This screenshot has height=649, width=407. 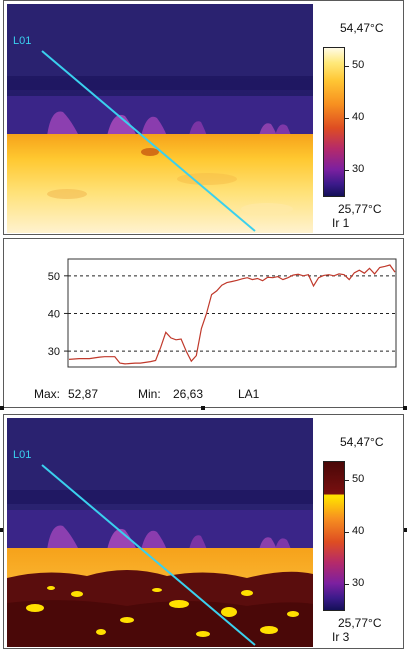 I want to click on profile-chart: 30 40 50, so click(x=222, y=313).